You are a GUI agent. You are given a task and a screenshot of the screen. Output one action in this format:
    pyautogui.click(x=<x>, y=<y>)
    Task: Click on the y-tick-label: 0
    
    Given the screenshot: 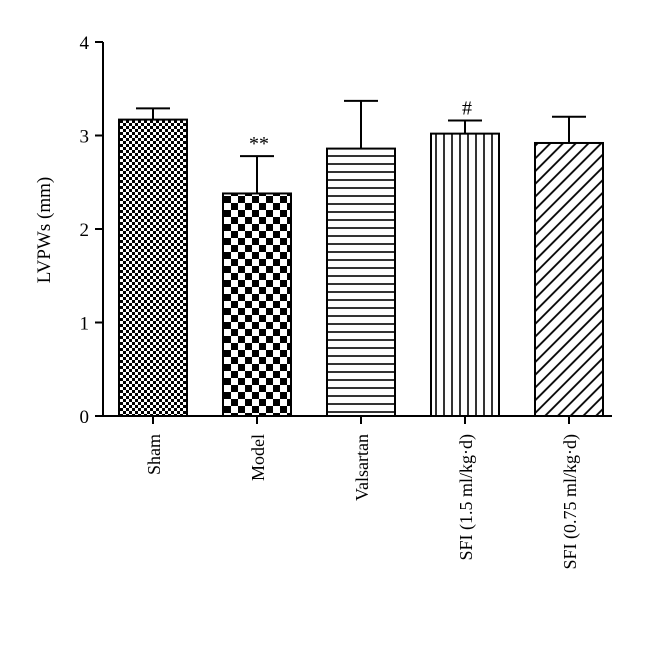 What is the action you would take?
    pyautogui.click(x=85, y=417)
    